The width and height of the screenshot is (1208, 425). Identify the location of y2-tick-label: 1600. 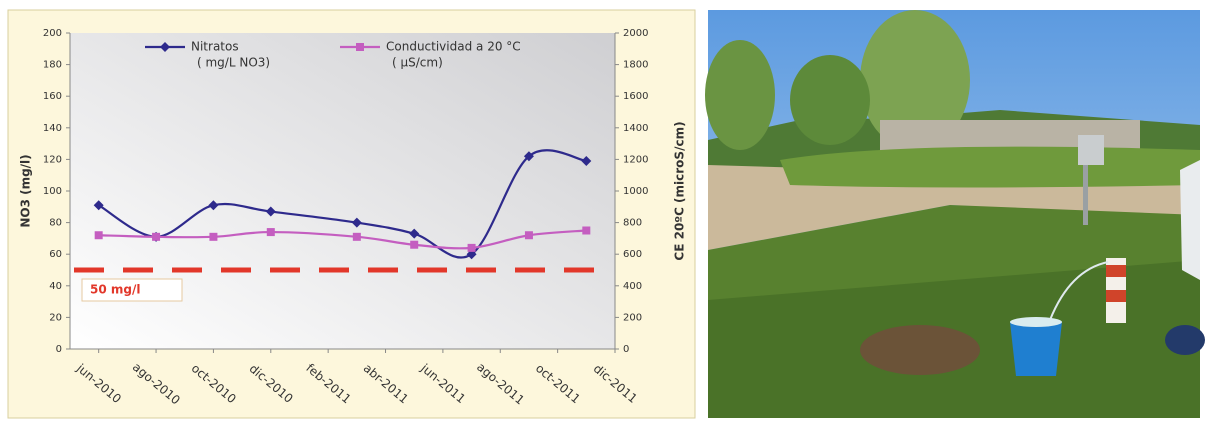
(635, 96).